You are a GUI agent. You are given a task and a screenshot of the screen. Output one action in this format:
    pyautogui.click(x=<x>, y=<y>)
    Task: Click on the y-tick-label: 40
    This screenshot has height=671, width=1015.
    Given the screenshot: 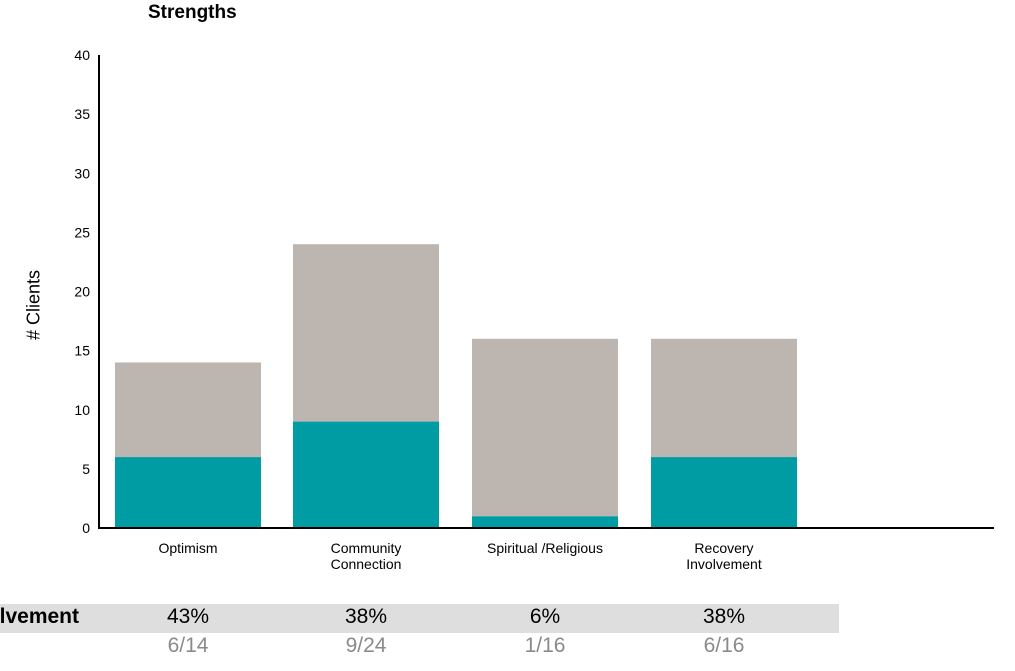 What is the action you would take?
    pyautogui.click(x=82, y=55)
    